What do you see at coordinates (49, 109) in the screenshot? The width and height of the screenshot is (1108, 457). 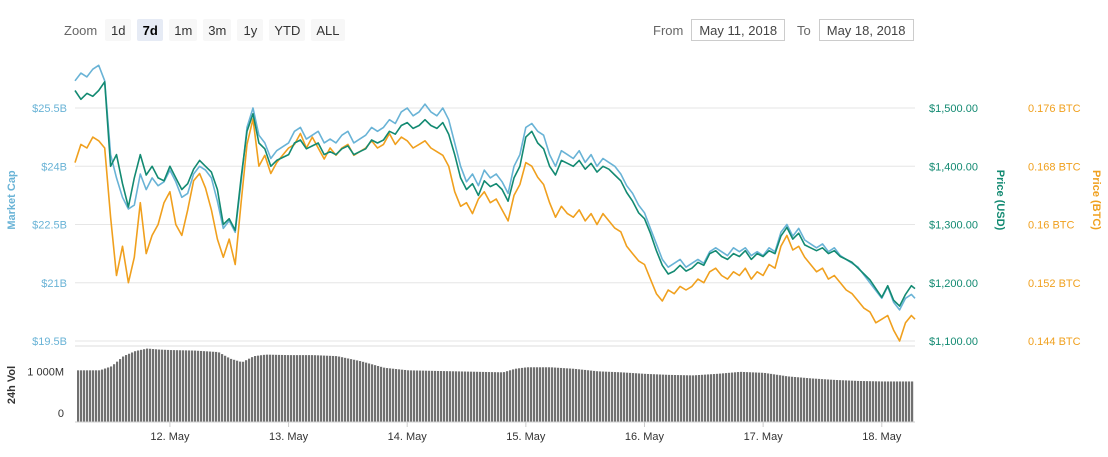 I see `market-cap-tick-label: $25.5B` at bounding box center [49, 109].